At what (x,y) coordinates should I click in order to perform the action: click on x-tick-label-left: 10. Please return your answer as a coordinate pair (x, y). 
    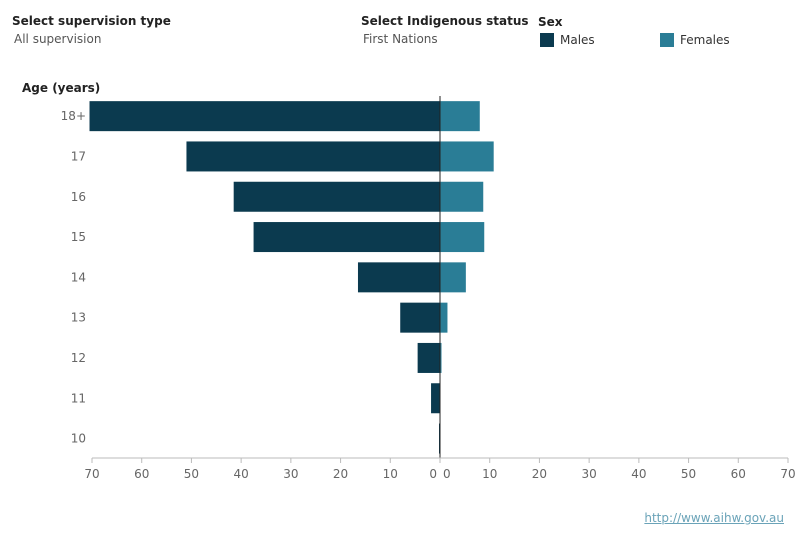
    Looking at the image, I should click on (390, 474).